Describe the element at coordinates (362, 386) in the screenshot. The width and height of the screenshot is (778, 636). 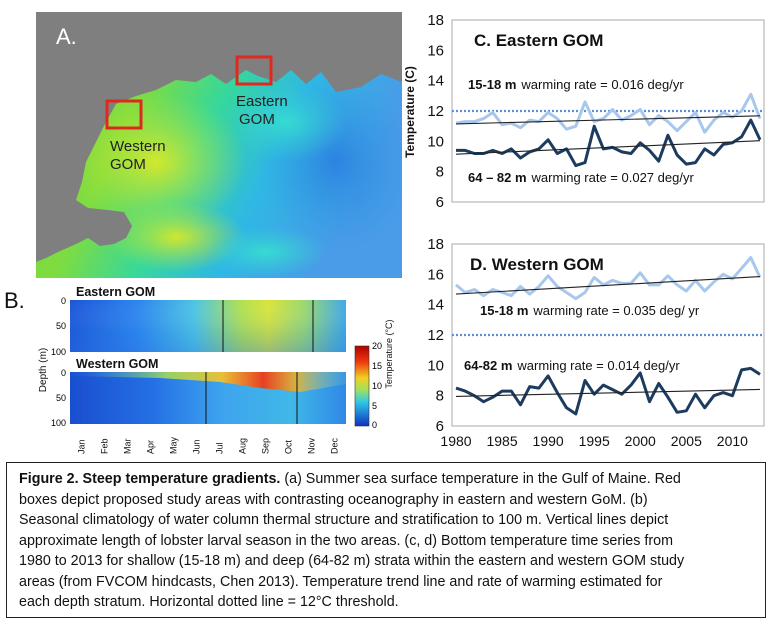
I see `colorbar` at that location.